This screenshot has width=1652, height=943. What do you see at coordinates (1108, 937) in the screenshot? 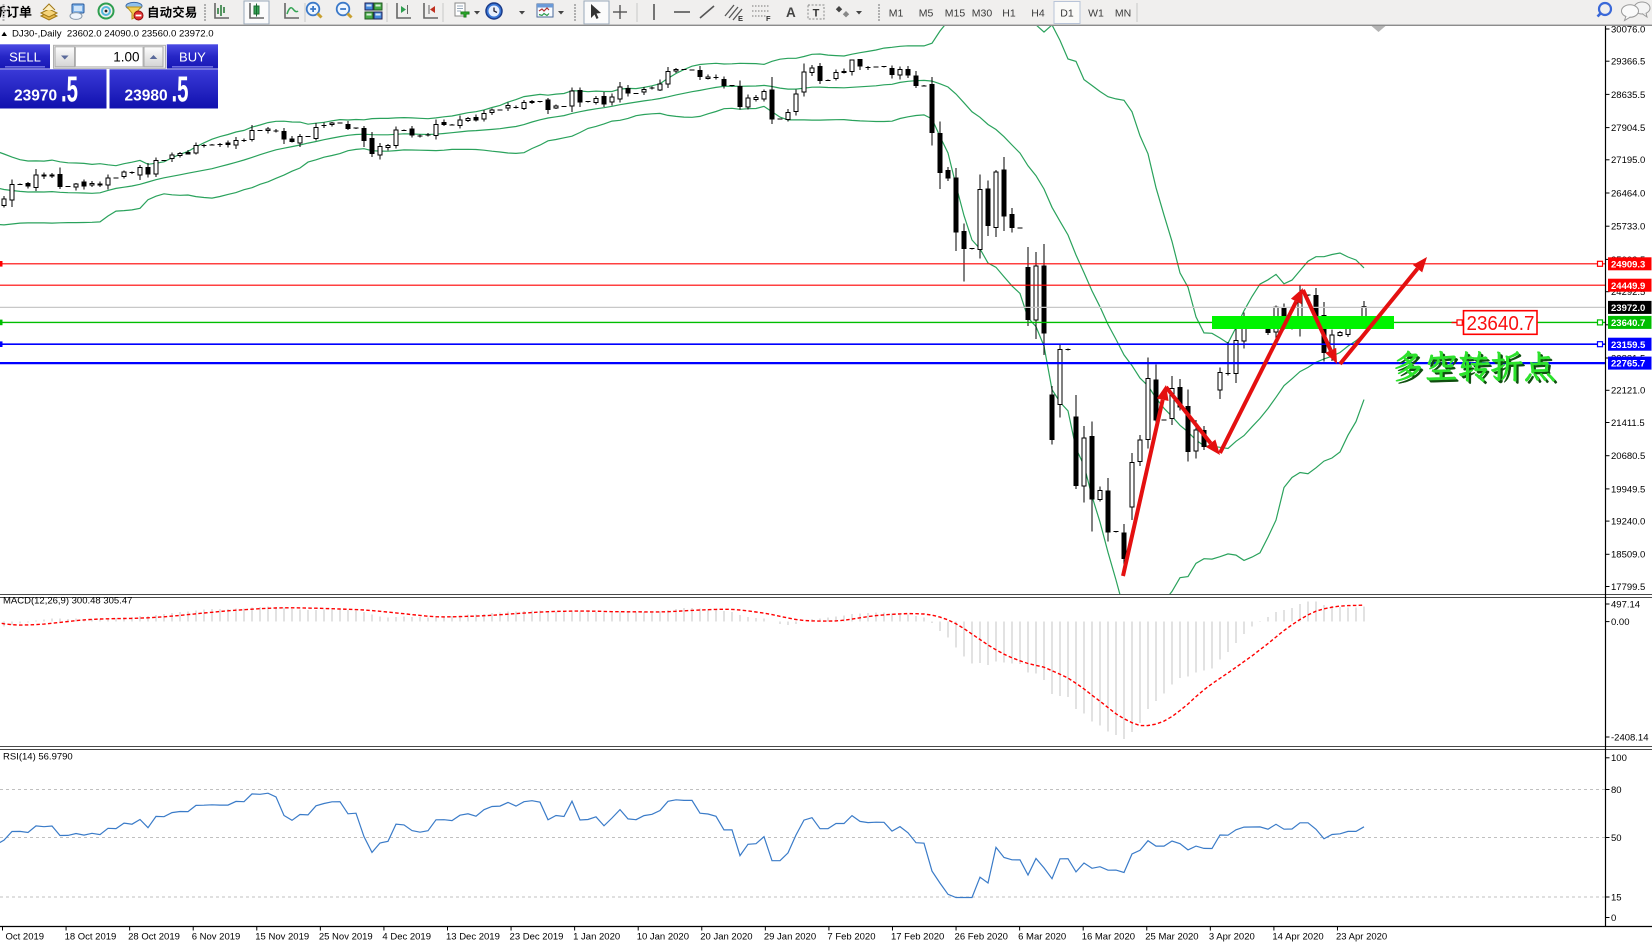
I see `svg-text: 16 Mar 2020` at bounding box center [1108, 937].